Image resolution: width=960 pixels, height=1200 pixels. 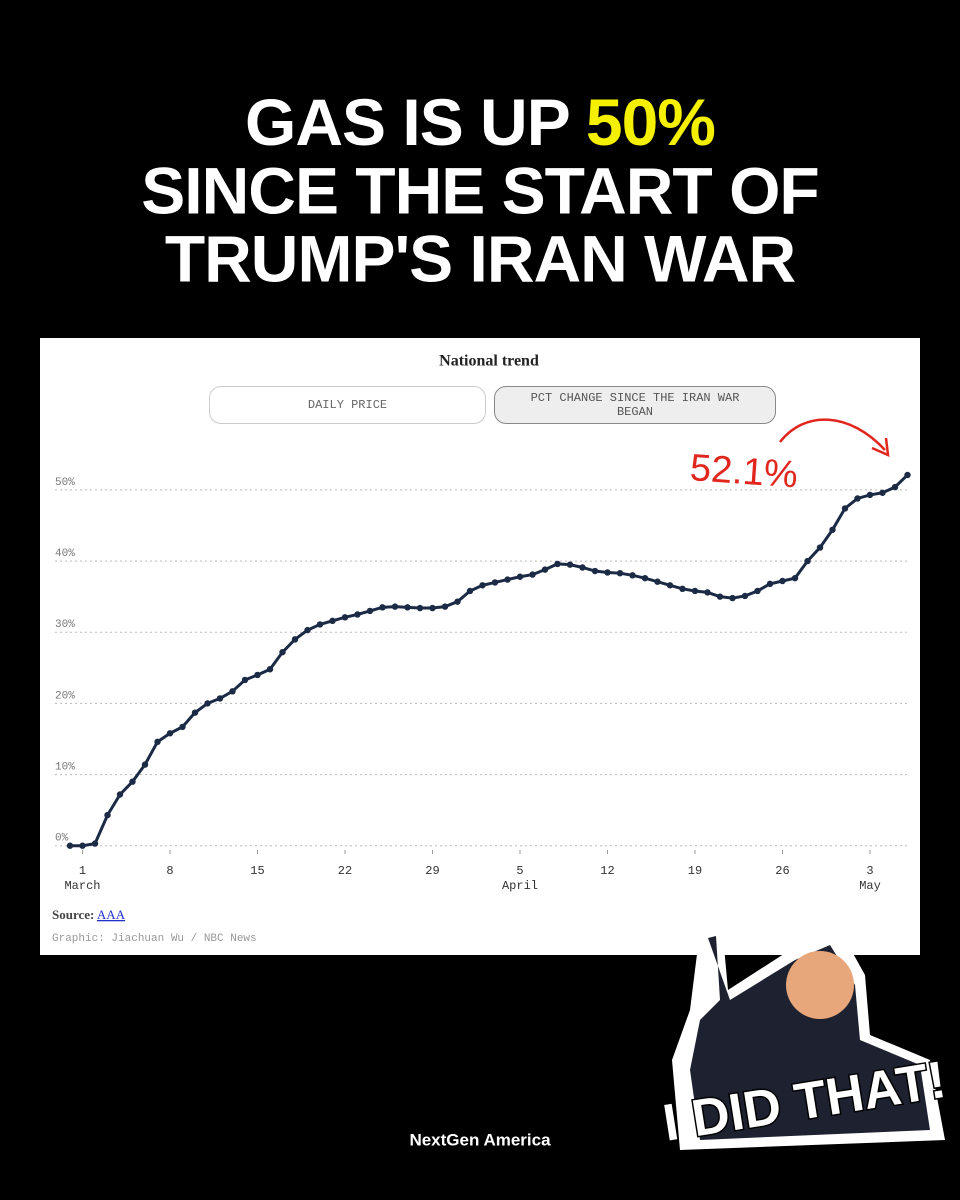 What do you see at coordinates (832, 434) in the screenshot?
I see `arrow` at bounding box center [832, 434].